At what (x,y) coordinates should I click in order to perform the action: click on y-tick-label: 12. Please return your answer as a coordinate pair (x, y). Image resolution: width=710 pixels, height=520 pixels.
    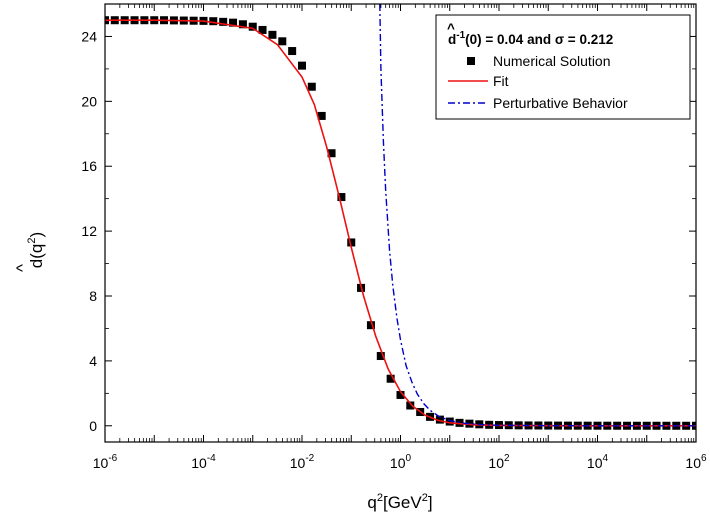
    Looking at the image, I should click on (89, 231).